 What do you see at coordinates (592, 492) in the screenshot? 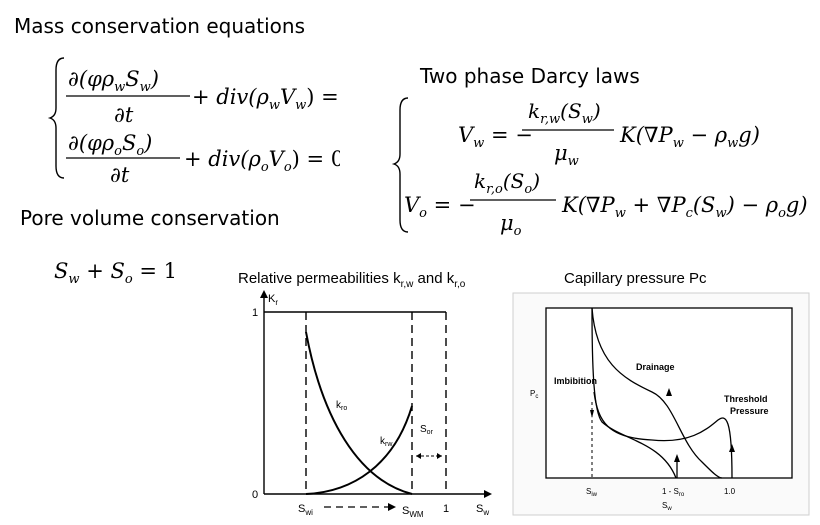
I see `x-tick-siw: Siw` at bounding box center [592, 492].